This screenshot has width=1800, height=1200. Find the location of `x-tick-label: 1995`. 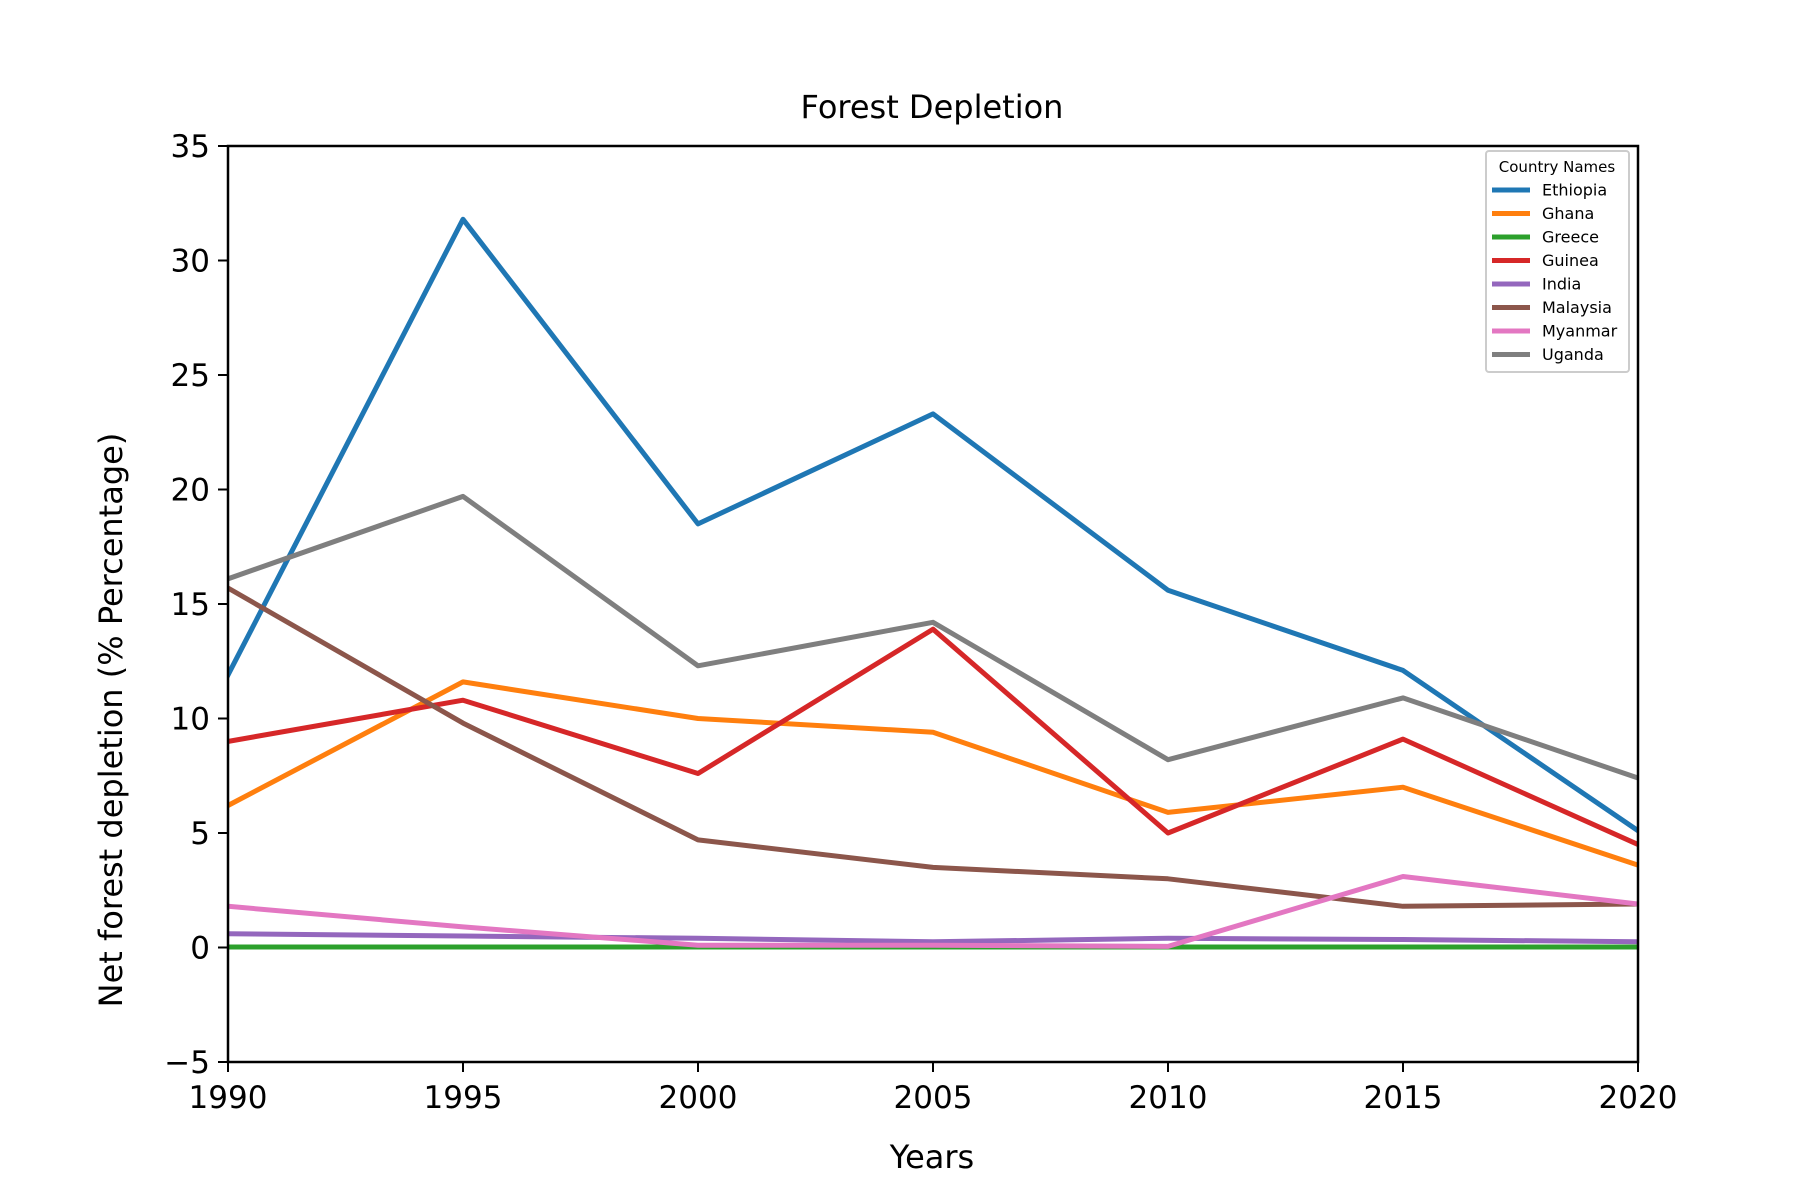

x-tick-label: 1995 is located at coordinates (463, 1098).